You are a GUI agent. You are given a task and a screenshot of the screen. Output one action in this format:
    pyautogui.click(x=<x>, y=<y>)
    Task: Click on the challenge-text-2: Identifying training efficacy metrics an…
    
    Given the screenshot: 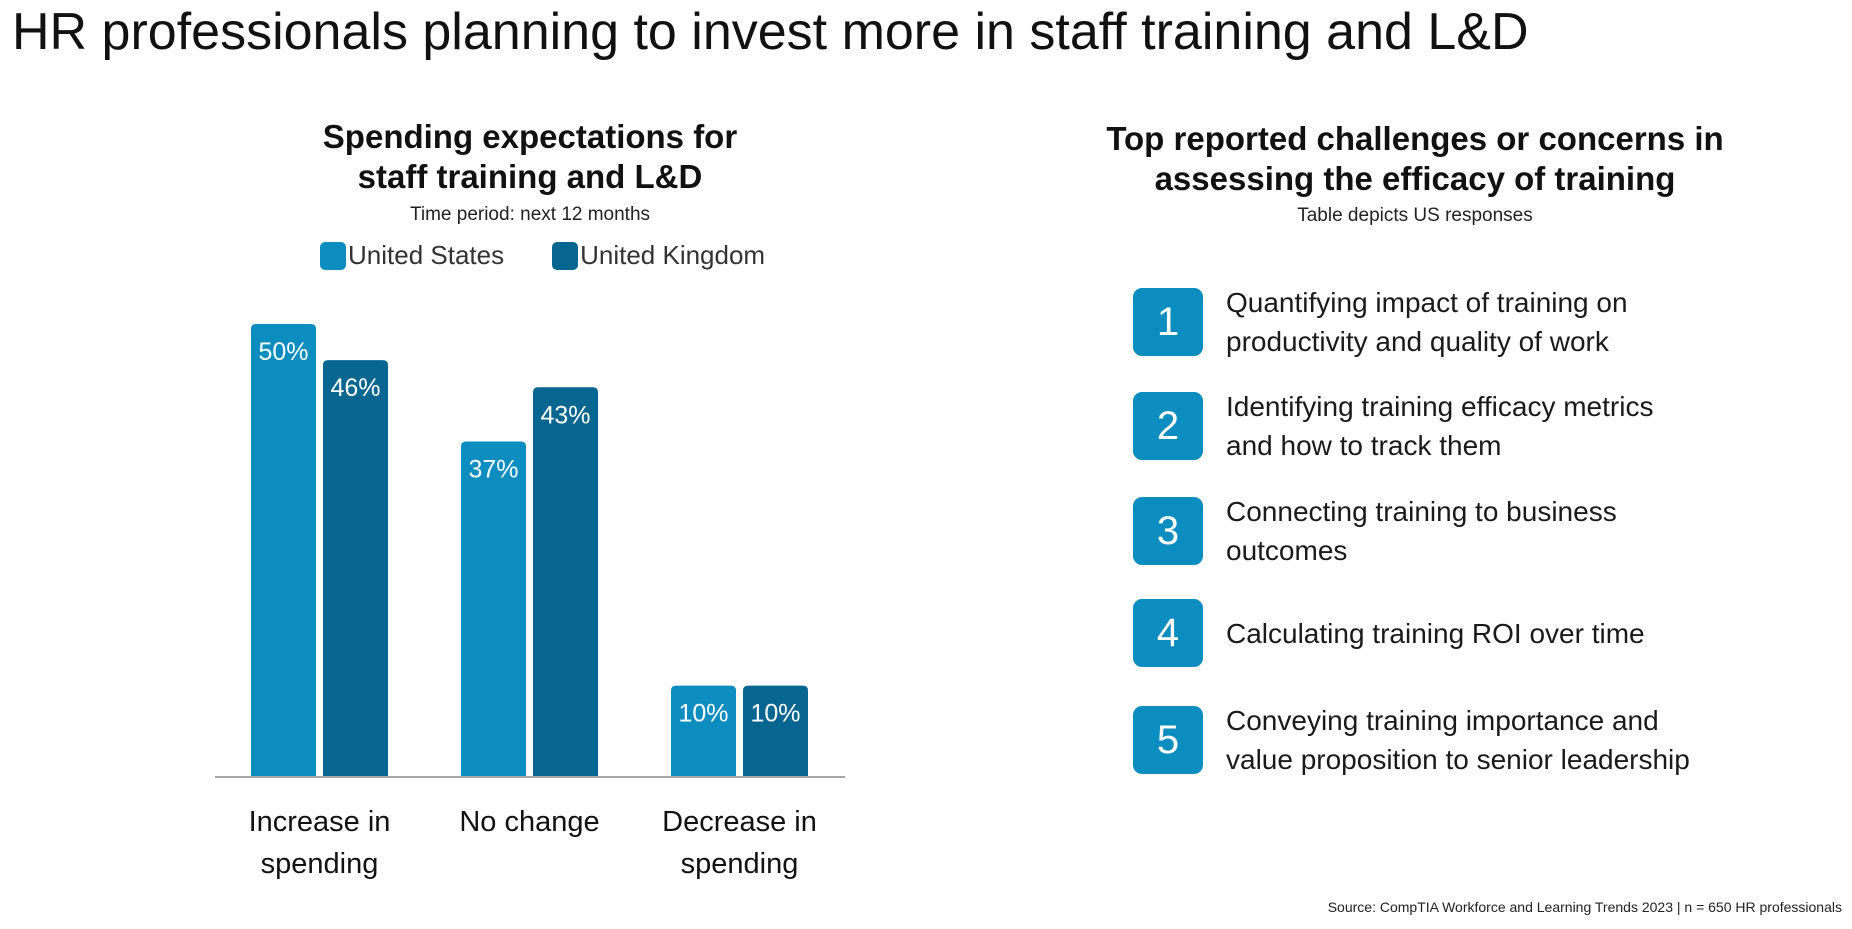 What is the action you would take?
    pyautogui.click(x=1439, y=426)
    